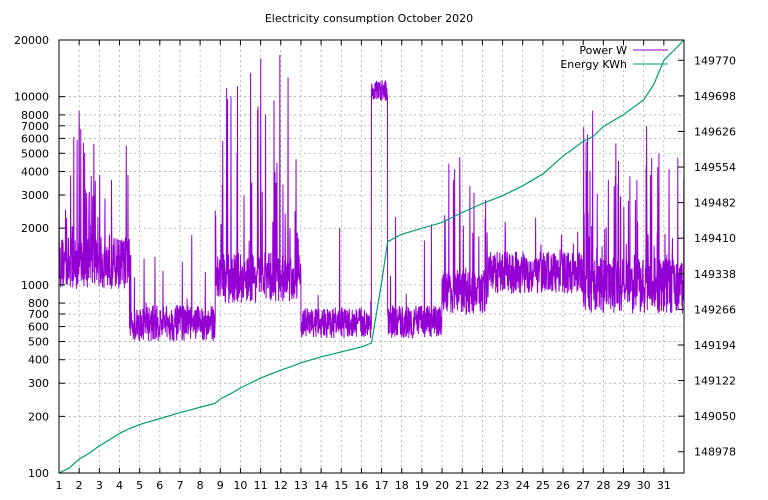  Describe the element at coordinates (603, 485) in the screenshot. I see `x-tick-label: 28` at that location.